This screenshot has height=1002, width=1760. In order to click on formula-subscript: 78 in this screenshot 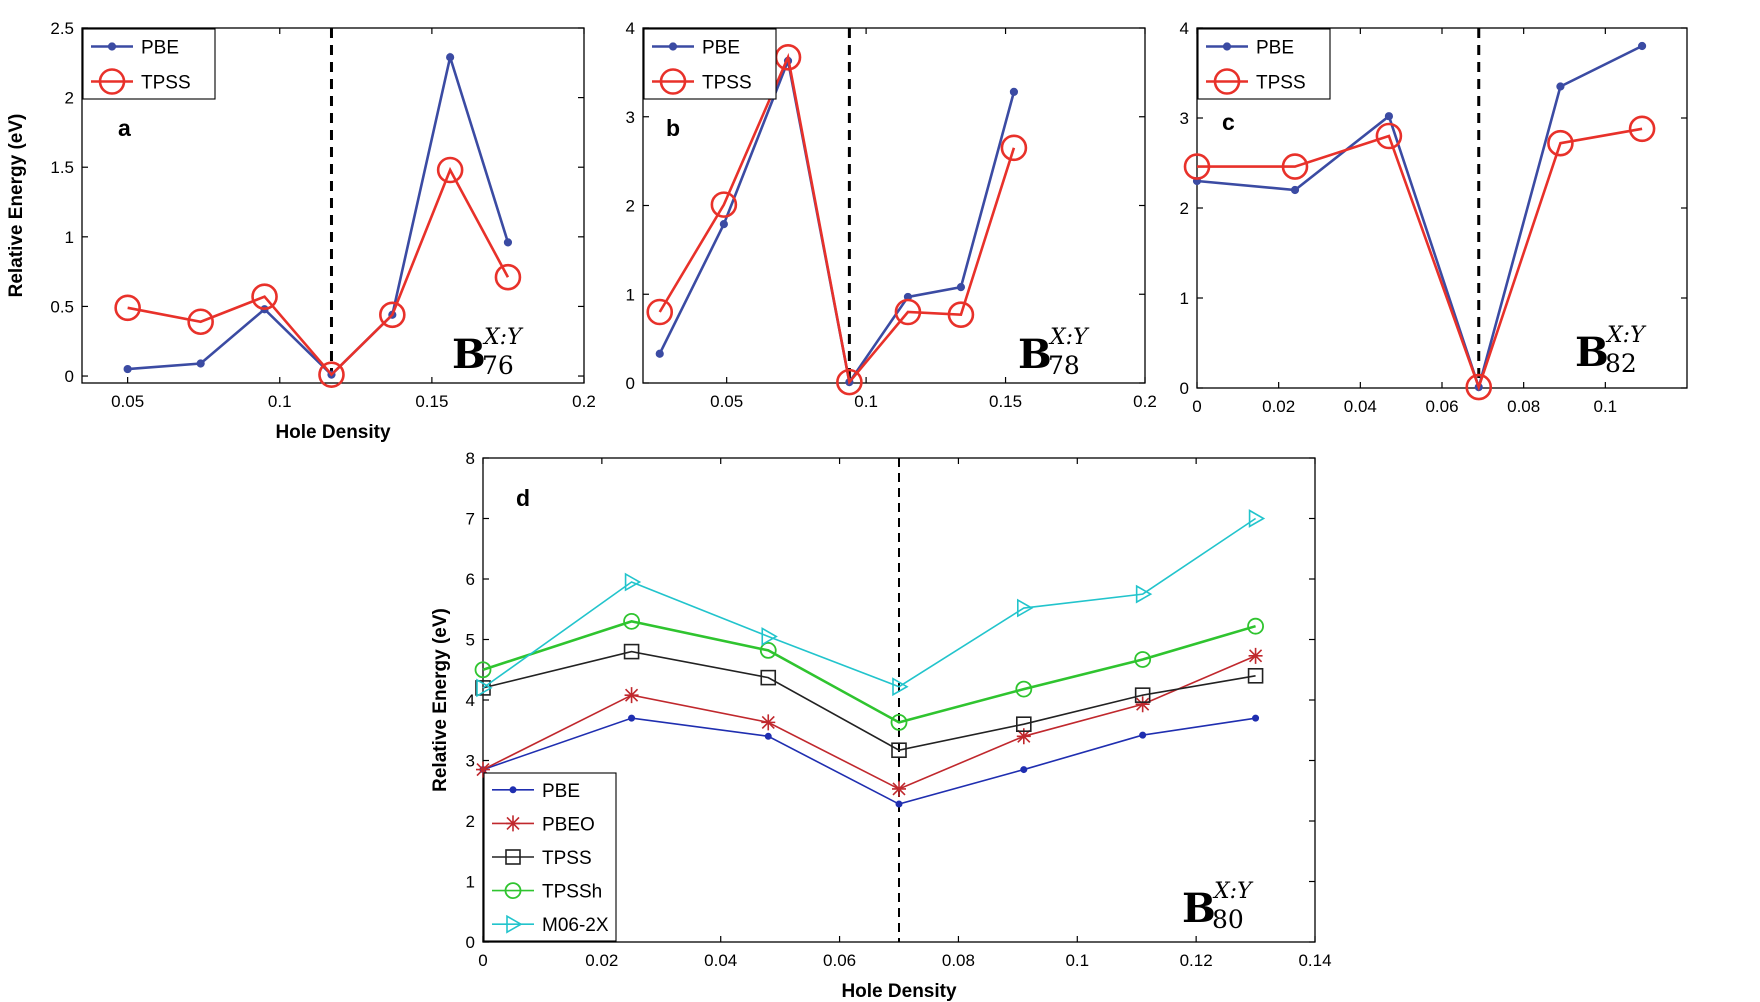, I will do `click(1064, 365)`.